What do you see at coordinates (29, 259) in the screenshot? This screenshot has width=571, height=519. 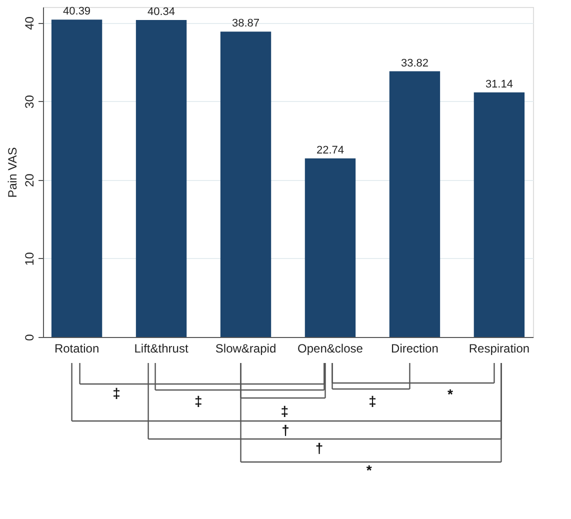 I see `y-tick-label: 10` at bounding box center [29, 259].